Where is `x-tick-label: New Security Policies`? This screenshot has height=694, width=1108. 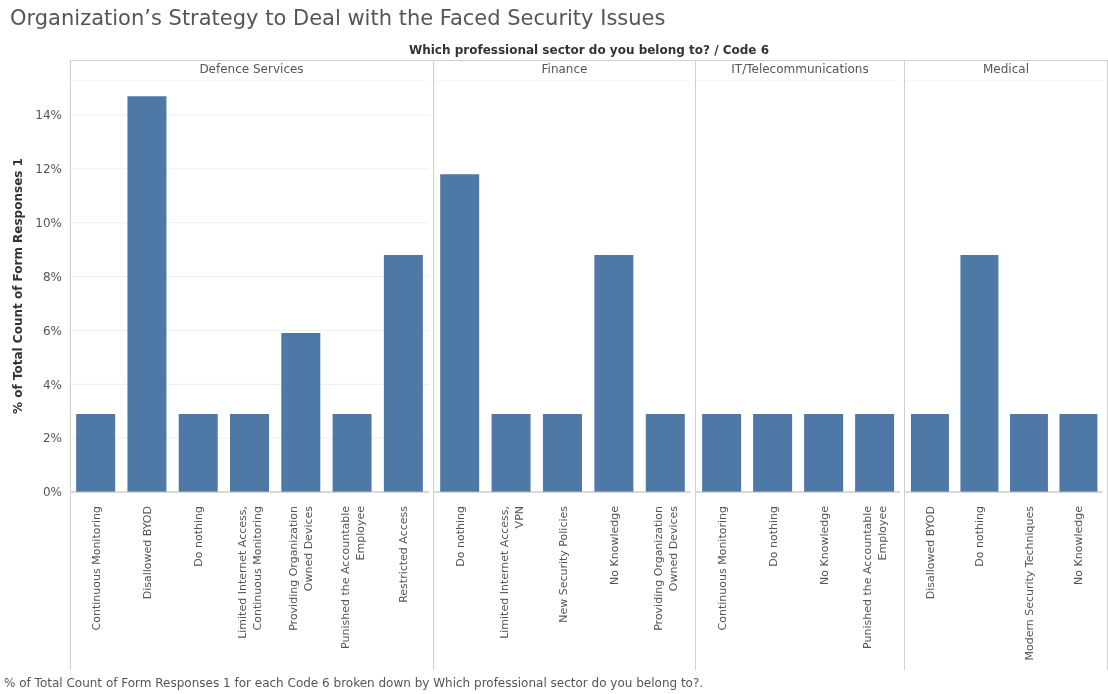
x-tick-label: New Security Policies is located at coordinates (563, 564).